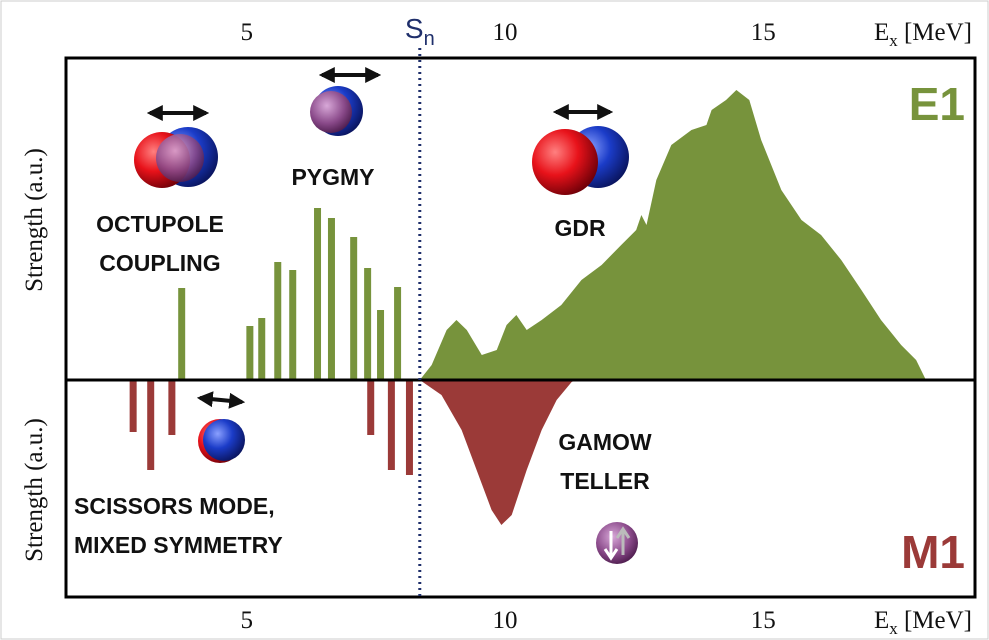 This screenshot has width=989, height=640. Describe the element at coordinates (933, 552) in the screenshot. I see `panel-label: M1` at that location.